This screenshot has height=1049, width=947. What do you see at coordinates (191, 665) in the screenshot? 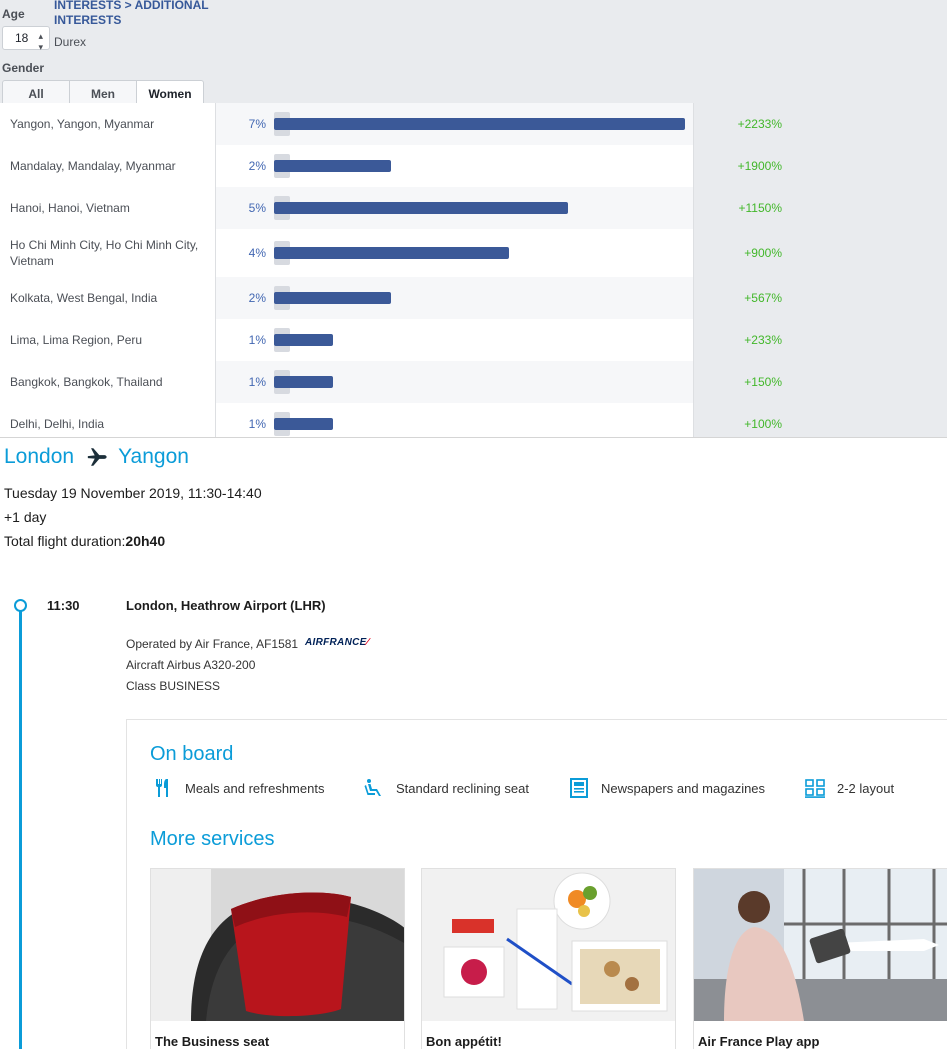
I see `aircraft-info: Aircraft Airbus A320-200` at bounding box center [191, 665].